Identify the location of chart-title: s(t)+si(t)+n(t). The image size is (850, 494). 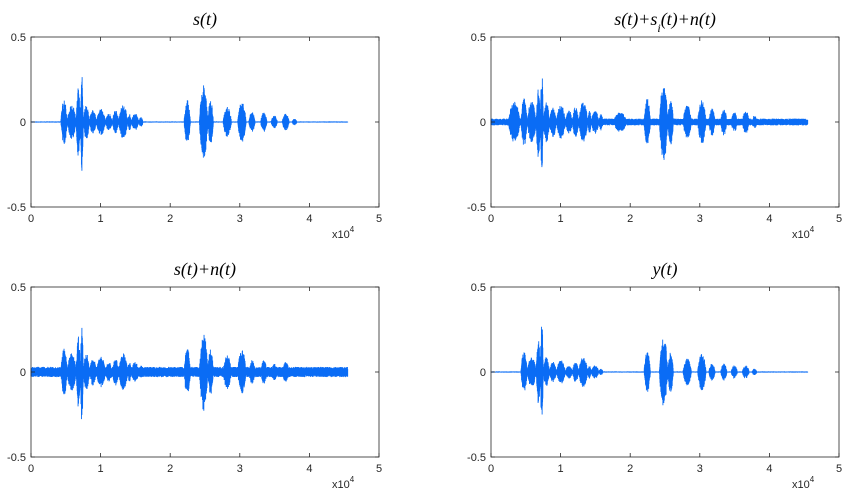
(665, 22).